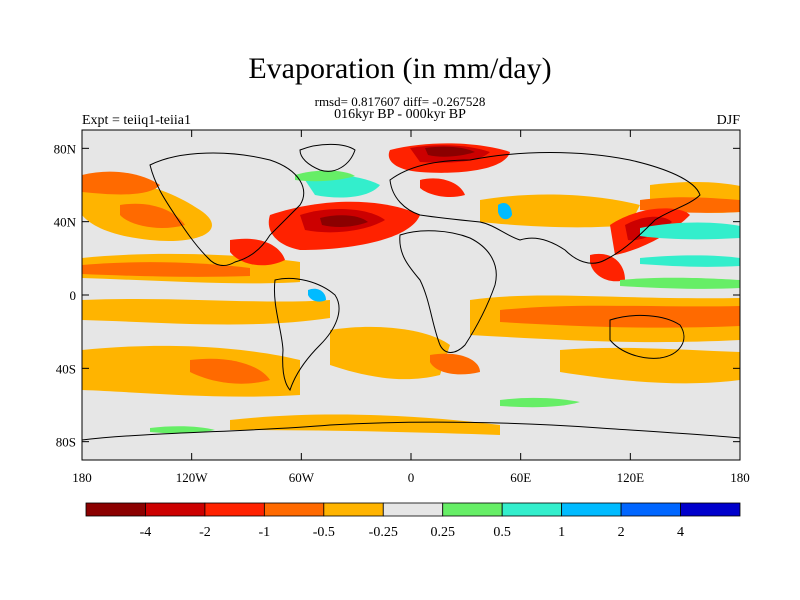 Image resolution: width=800 pixels, height=600 pixels. Describe the element at coordinates (383, 532) in the screenshot. I see `colorbar-tick-label: -0.25` at that location.